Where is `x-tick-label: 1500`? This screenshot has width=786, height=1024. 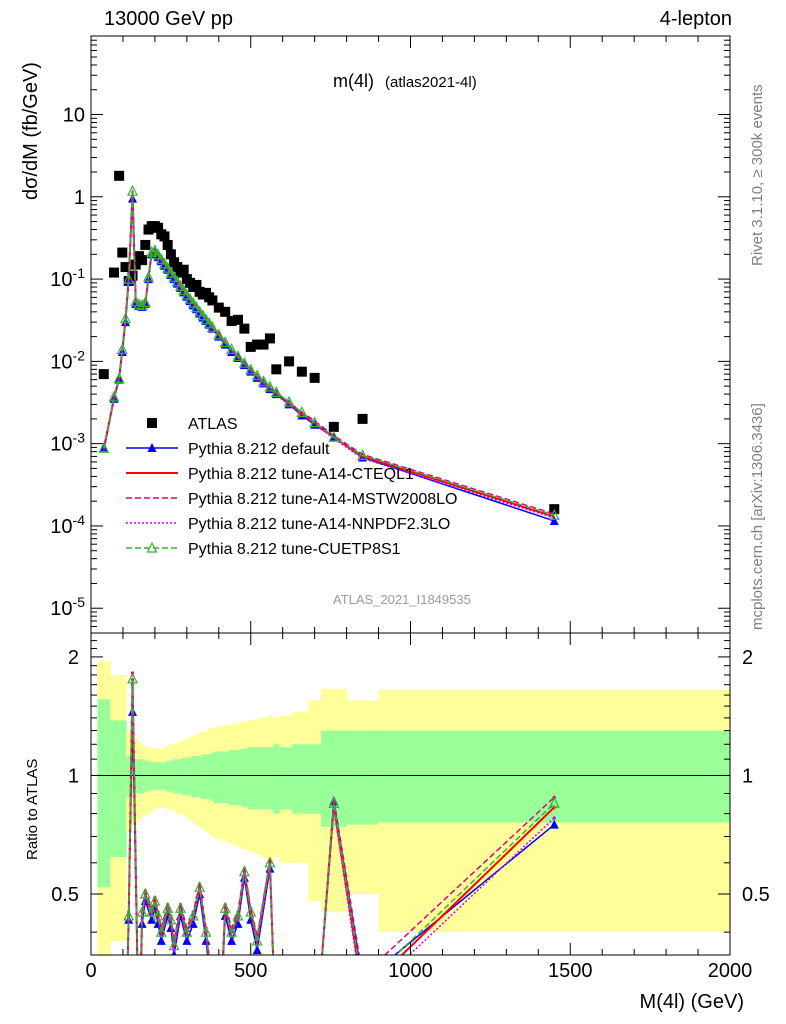
x-tick-label: 1500 is located at coordinates (570, 971).